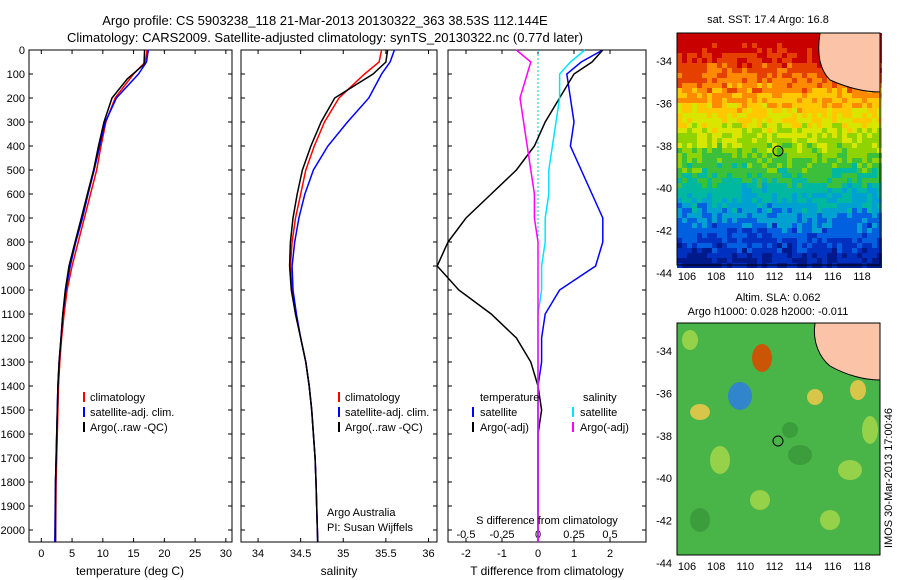 The image size is (900, 580). Describe the element at coordinates (664, 274) in the screenshot. I see `lat-tick-label: -44` at that location.